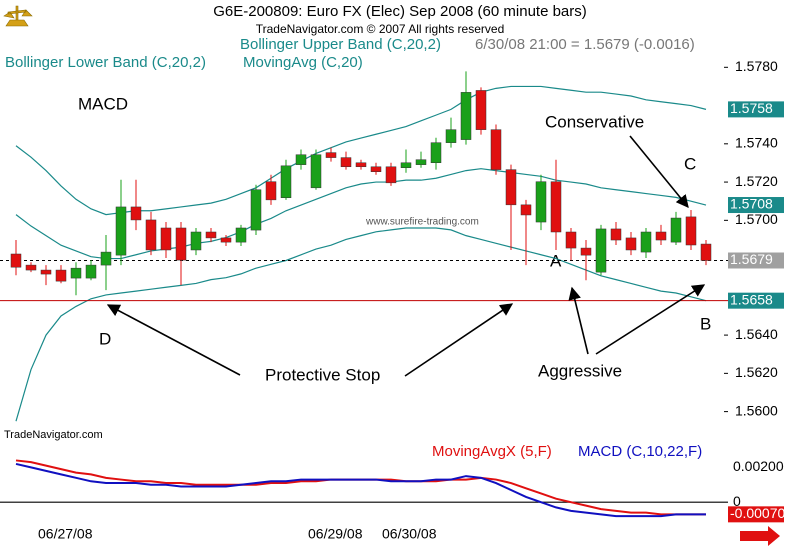  I want to click on x-tick-label: 06/27/08, so click(65, 534).